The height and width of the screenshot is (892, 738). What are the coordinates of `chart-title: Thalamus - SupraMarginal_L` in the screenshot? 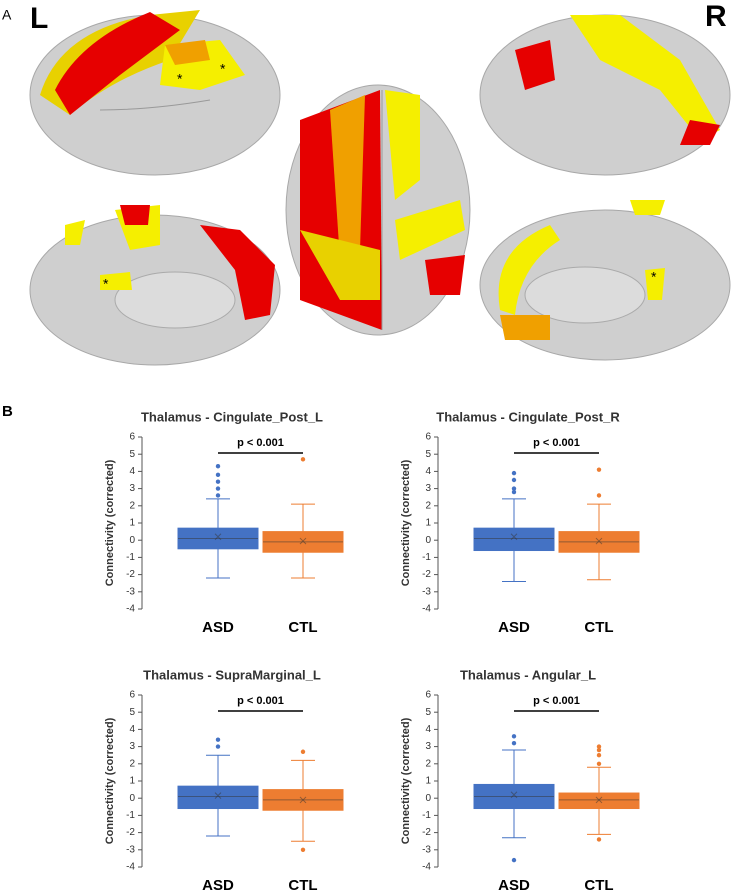 It's located at (232, 674).